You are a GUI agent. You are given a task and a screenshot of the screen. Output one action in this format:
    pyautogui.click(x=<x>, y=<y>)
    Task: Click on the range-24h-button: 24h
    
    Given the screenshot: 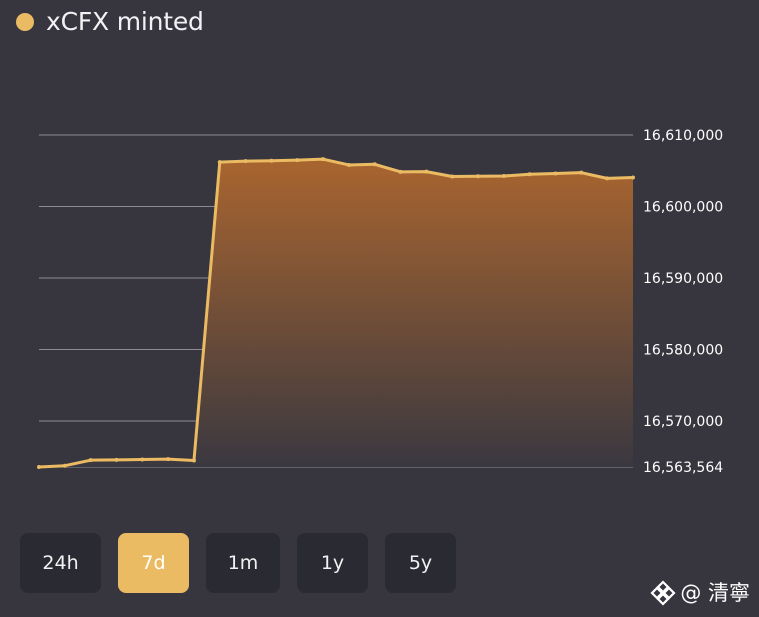 What is the action you would take?
    pyautogui.click(x=60, y=563)
    